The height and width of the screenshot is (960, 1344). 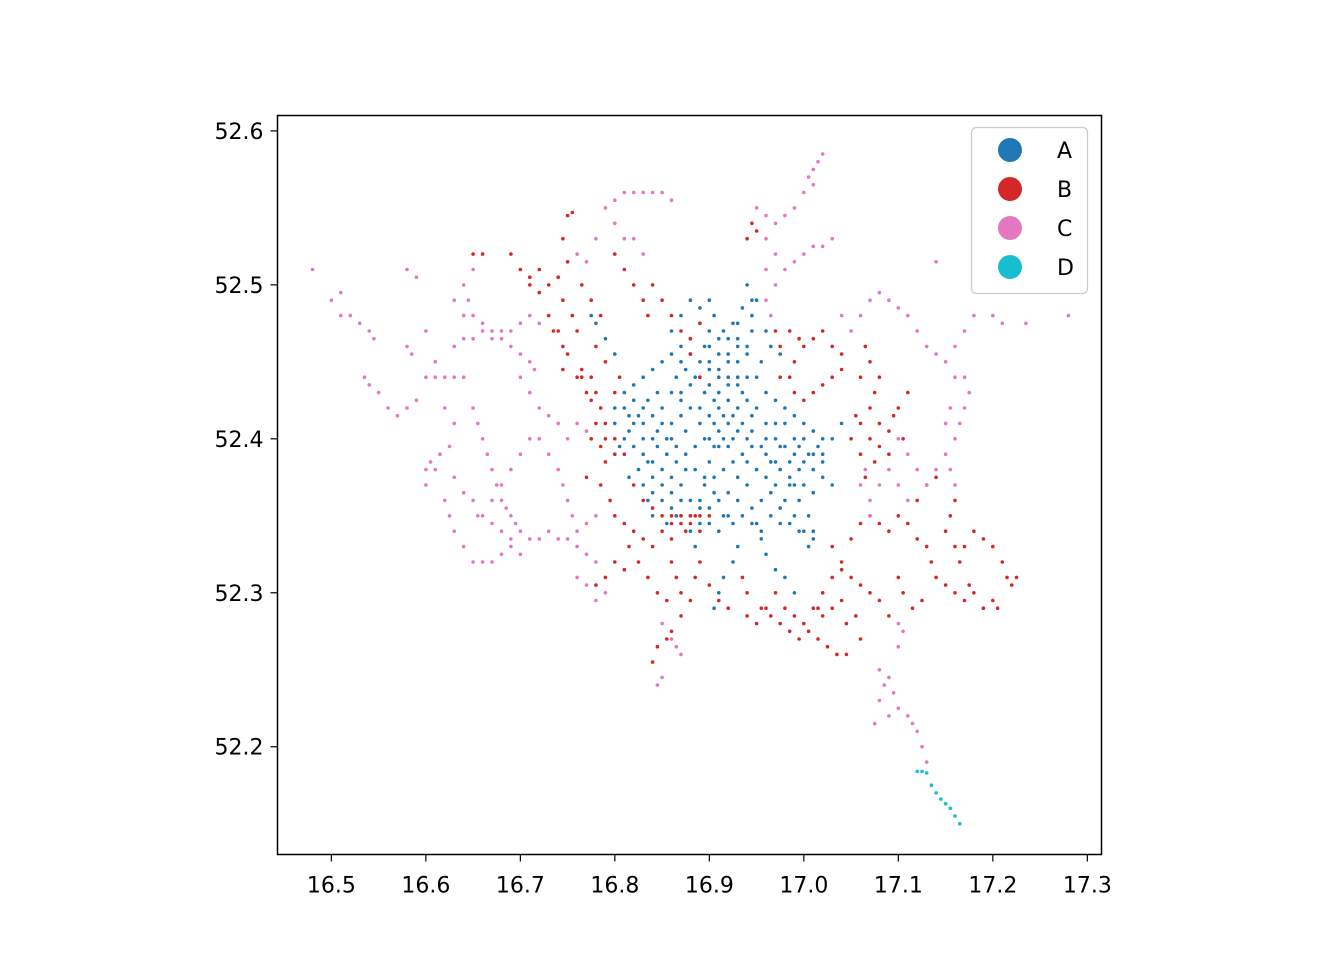 I want to click on x-tick-label: 16.7, so click(x=520, y=886).